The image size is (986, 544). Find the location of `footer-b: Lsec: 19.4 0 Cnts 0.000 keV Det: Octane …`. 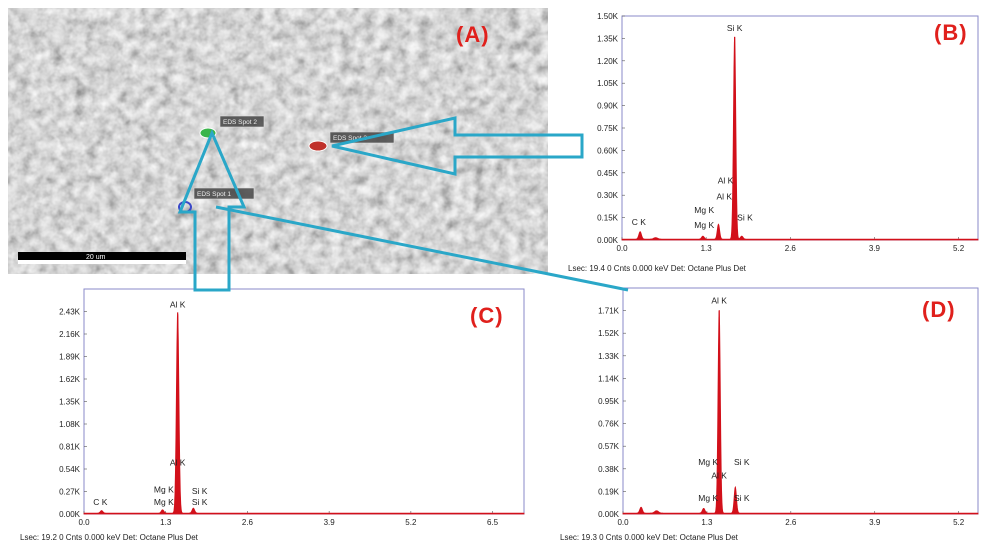

footer-b: Lsec: 19.4 0 Cnts 0.000 keV Det: Octane … is located at coordinates (657, 268).